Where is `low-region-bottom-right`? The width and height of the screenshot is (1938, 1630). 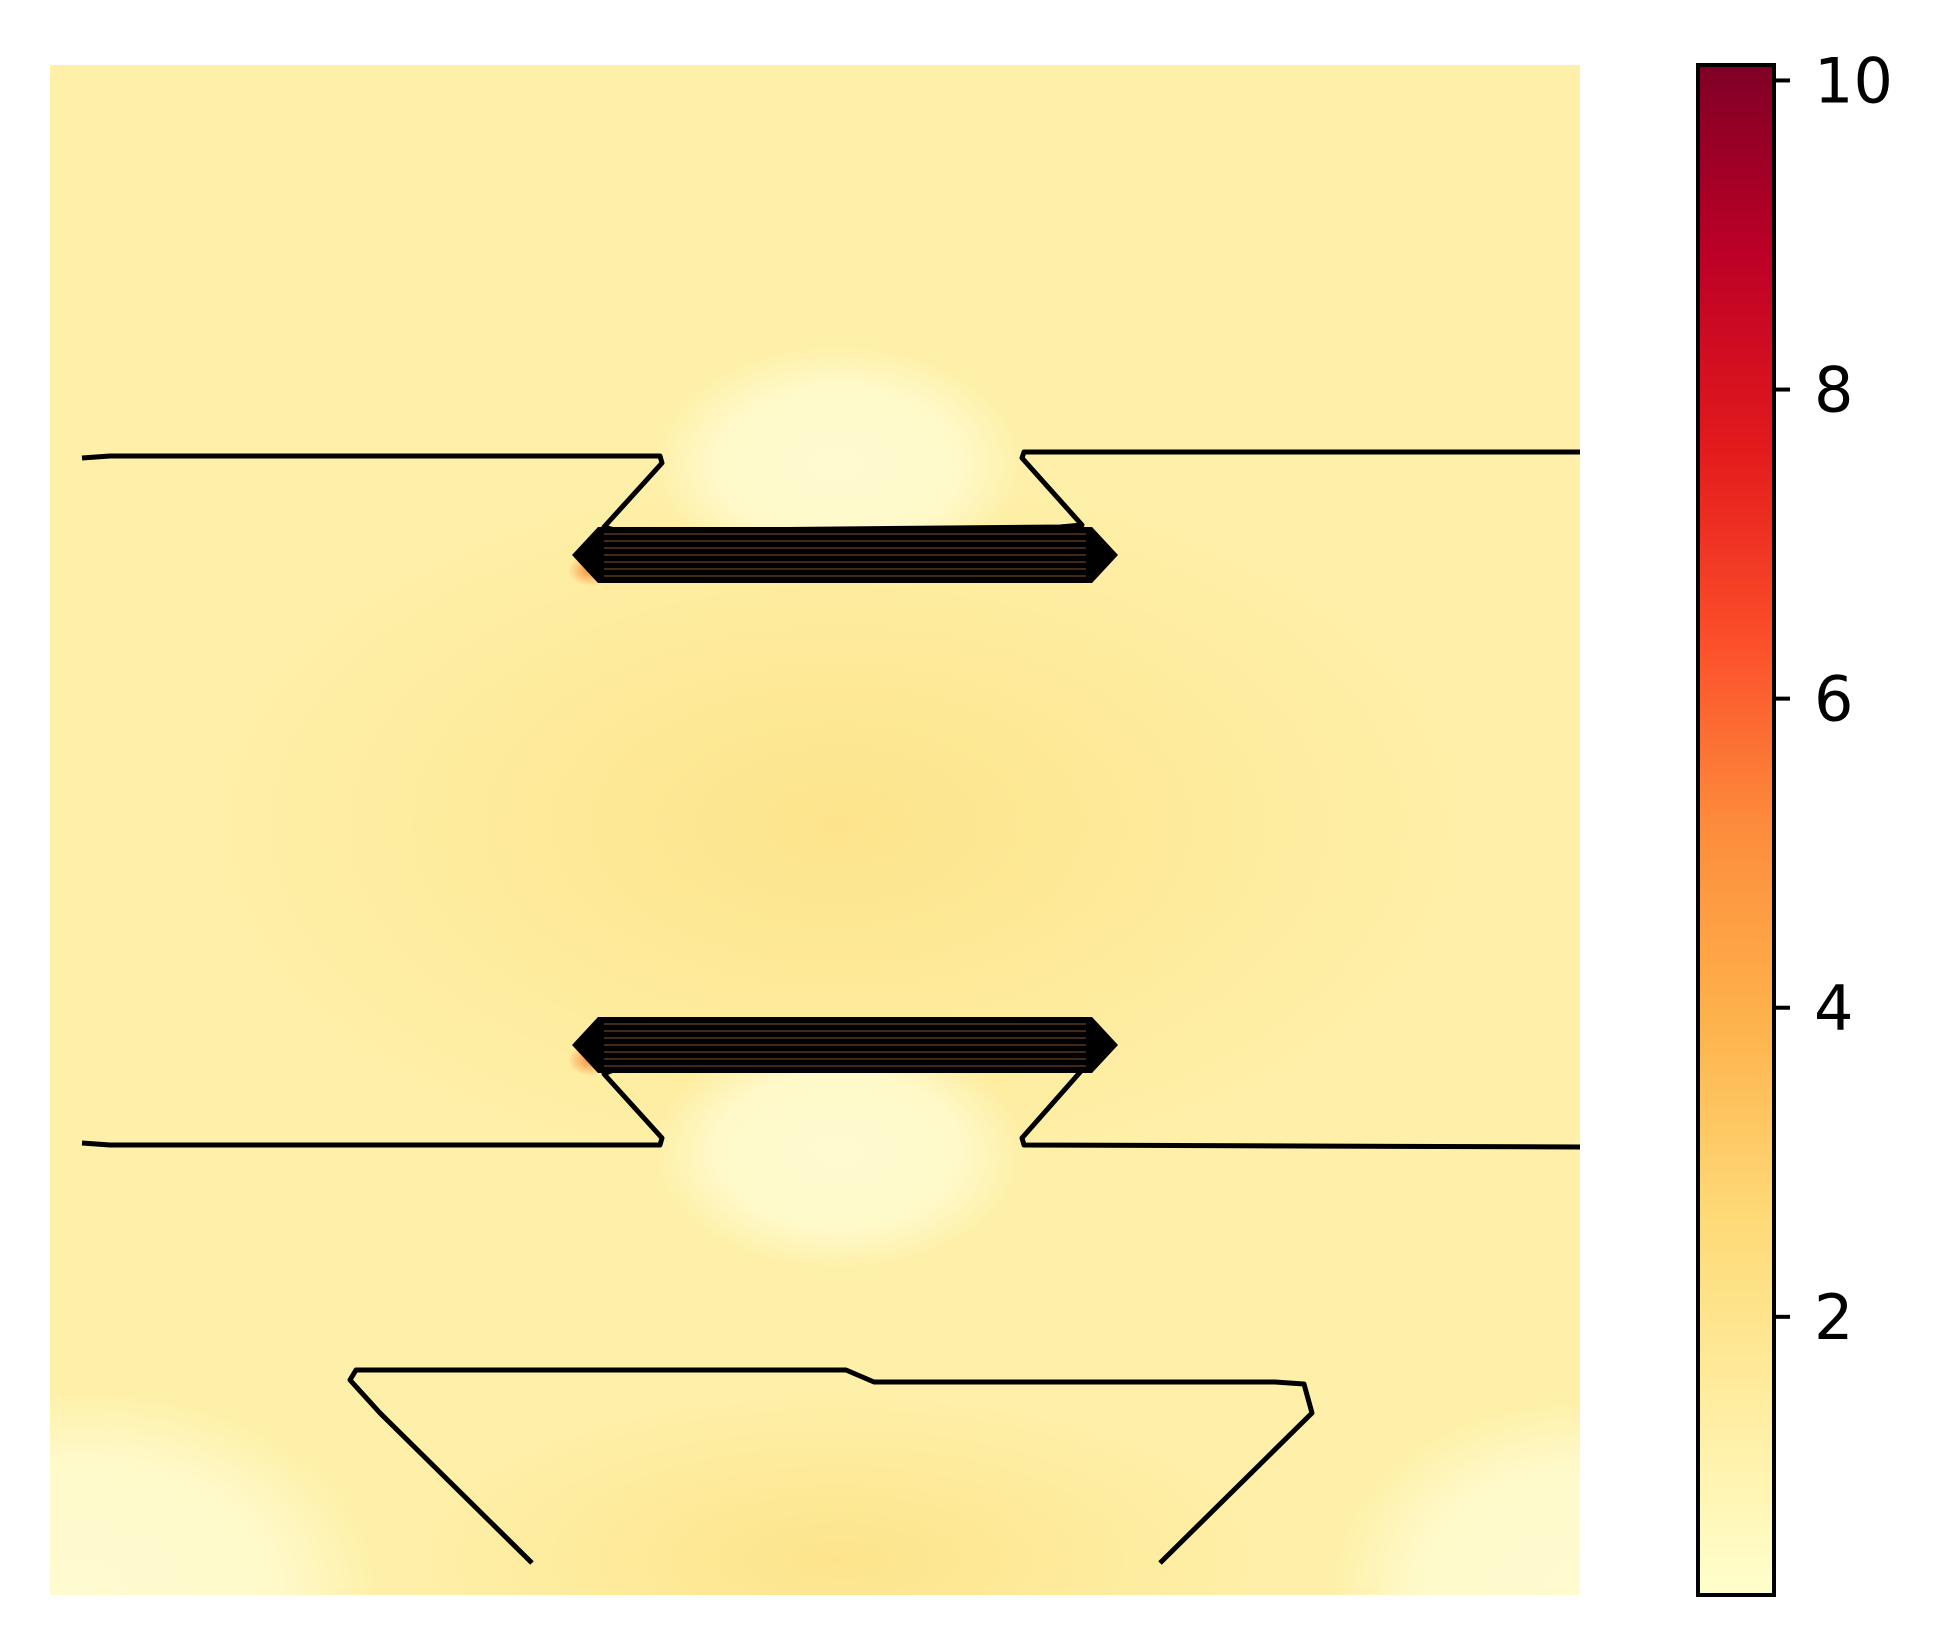 low-region-bottom-right is located at coordinates (1455, 1497).